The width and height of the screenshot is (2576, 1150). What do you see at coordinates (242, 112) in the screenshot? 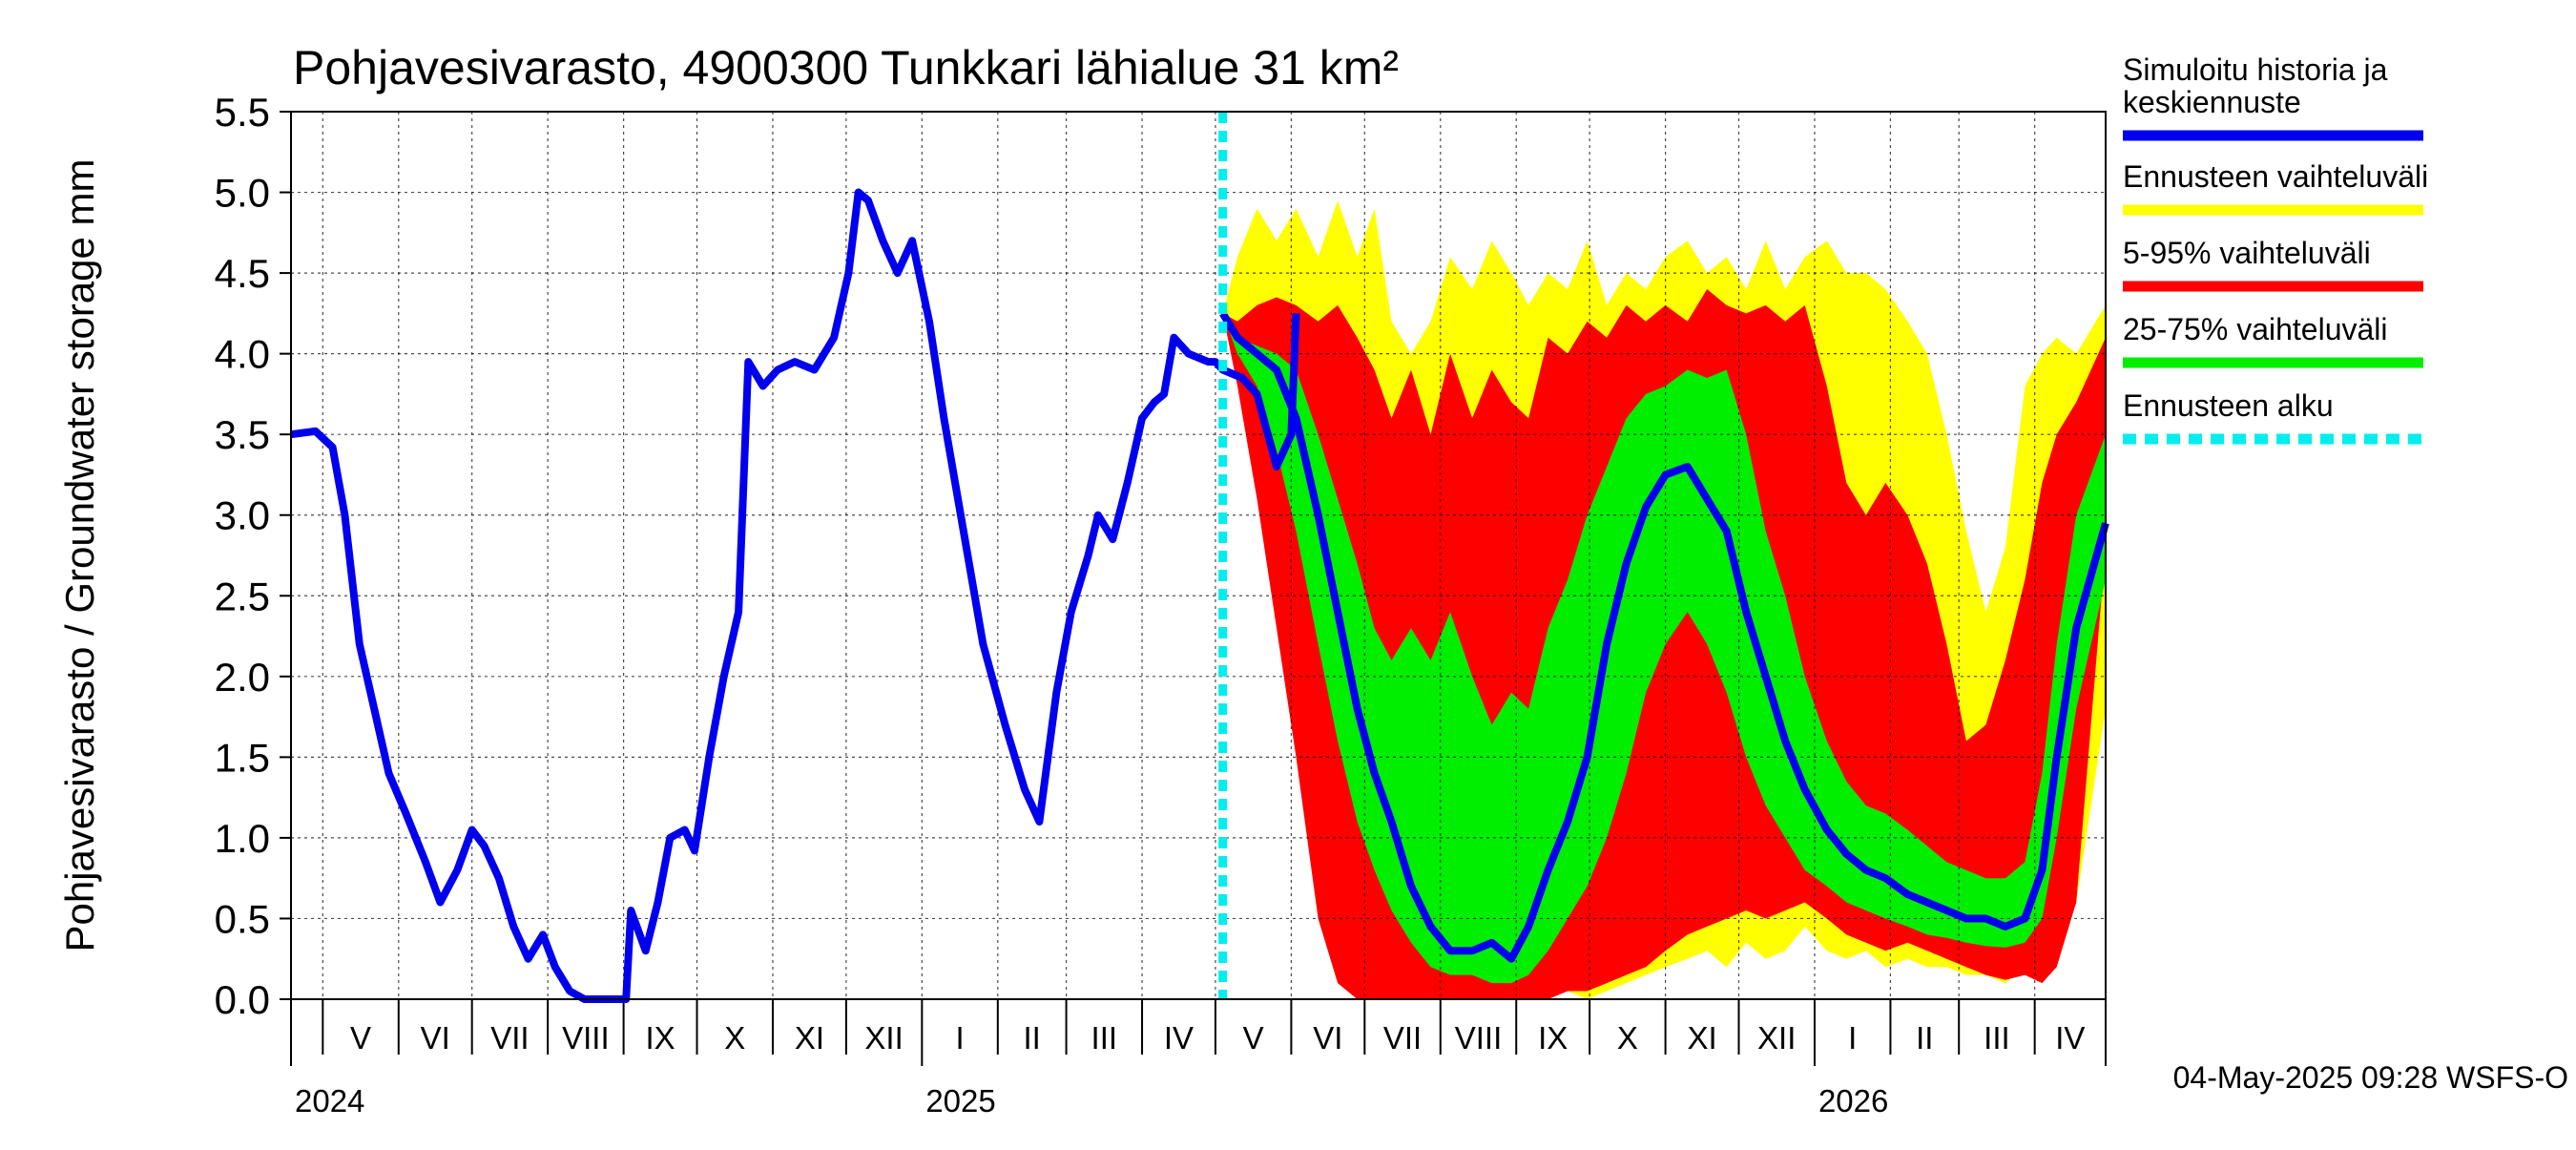
I see `y-tick-label: 5.5` at bounding box center [242, 112].